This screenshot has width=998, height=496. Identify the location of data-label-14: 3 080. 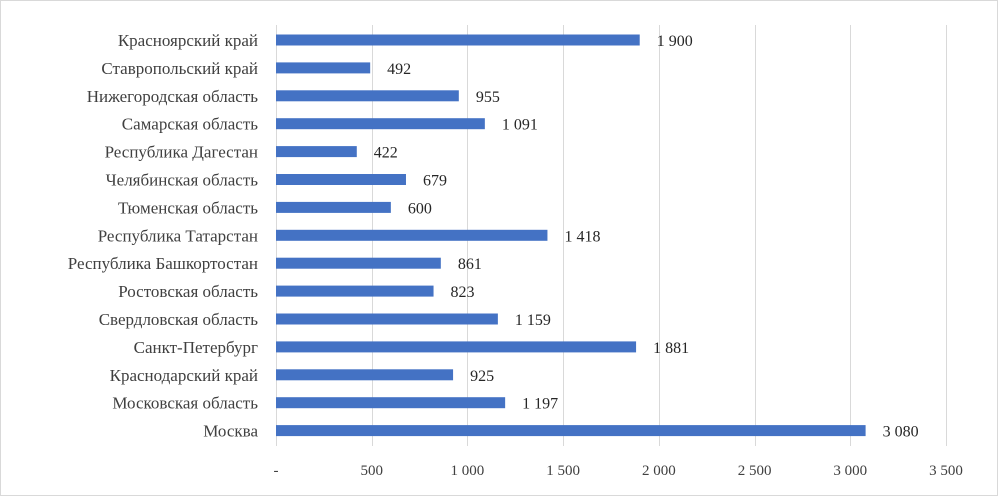
(901, 432).